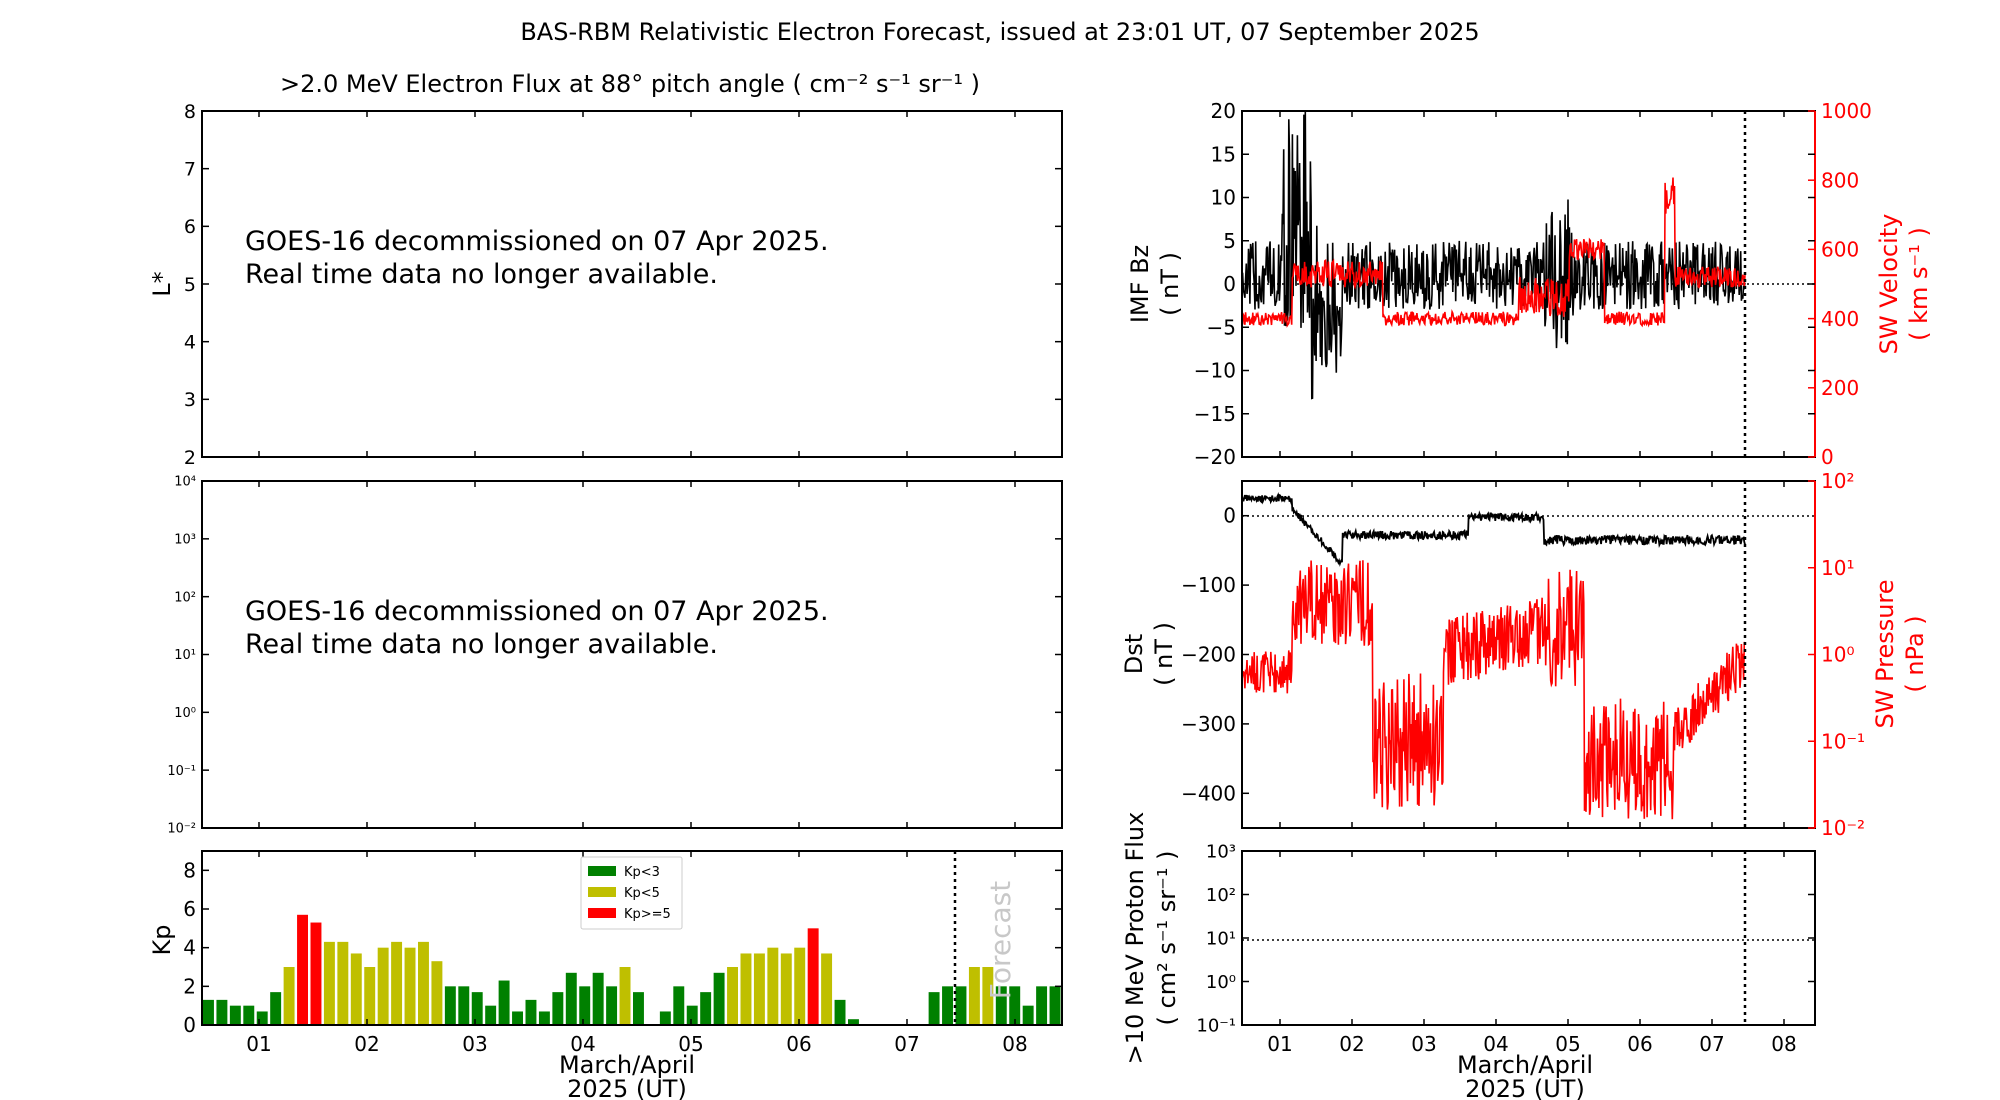 The image size is (2000, 1100). Describe the element at coordinates (1919, 284) in the screenshot. I see `velocity-axis-label-line2: ( km s⁻¹ )` at that location.